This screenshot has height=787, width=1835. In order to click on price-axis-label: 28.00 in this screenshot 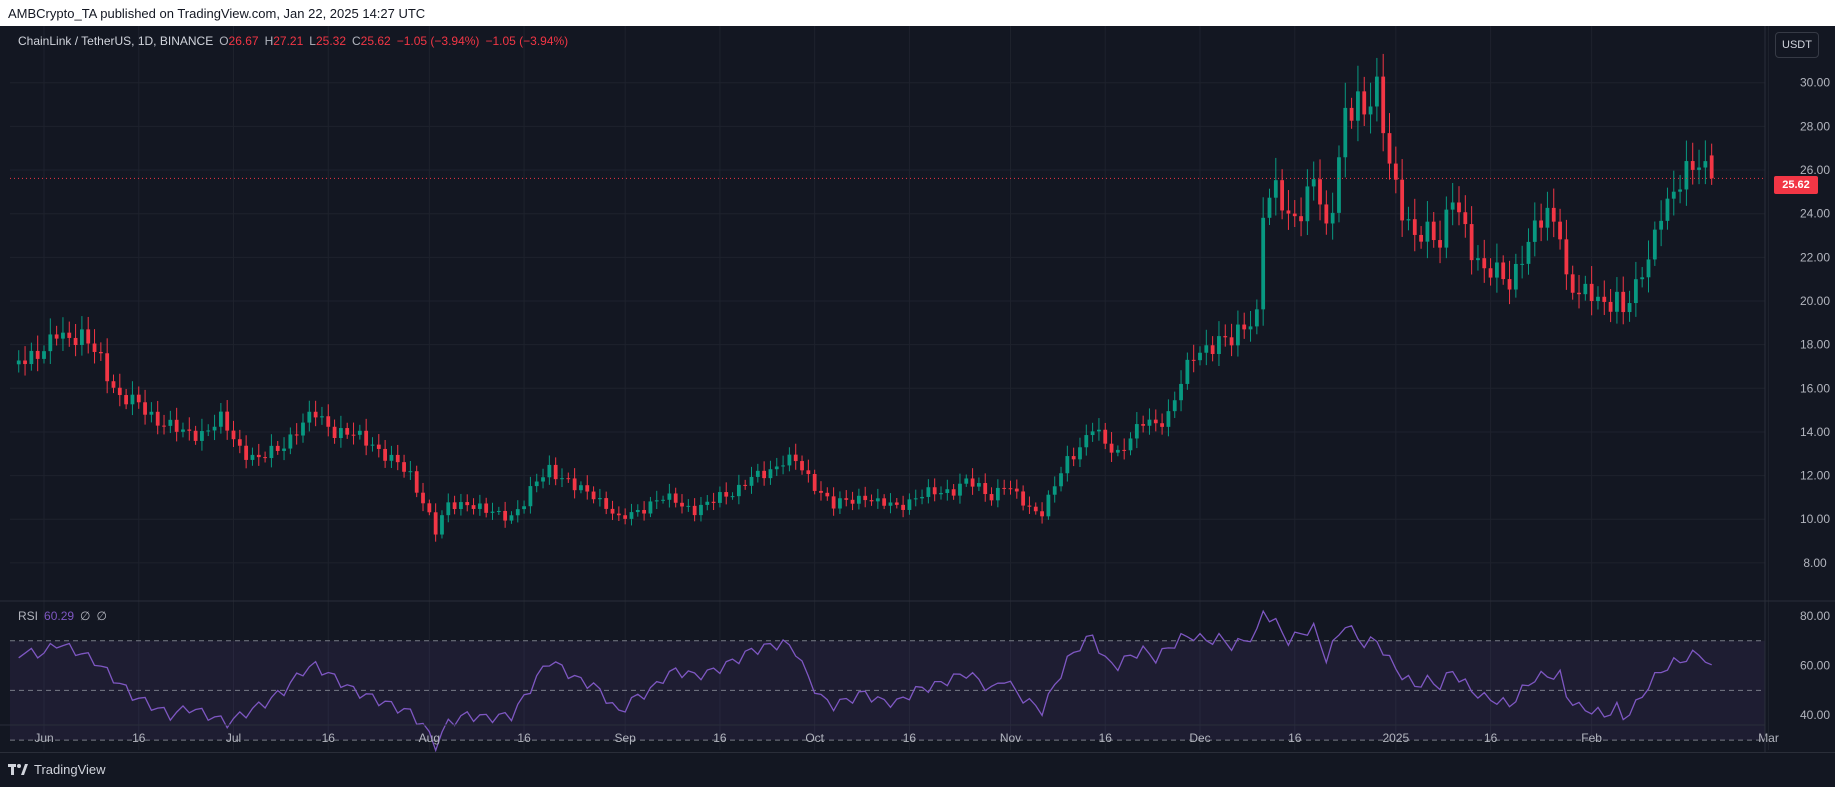, I will do `click(1815, 126)`.